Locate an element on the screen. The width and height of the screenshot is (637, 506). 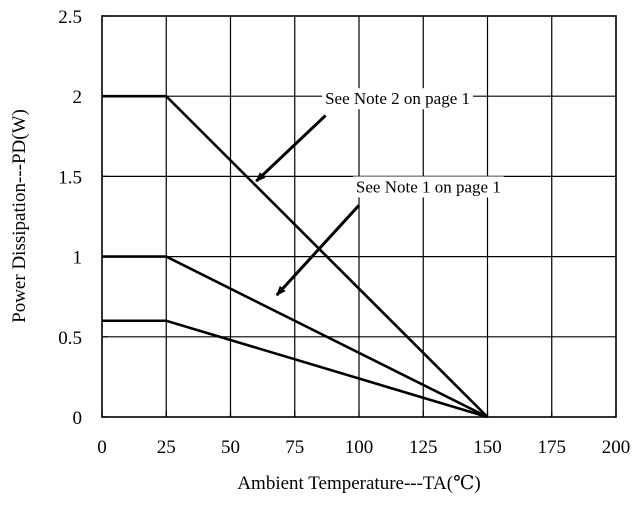
y-tick-label: 0.5 is located at coordinates (70, 338).